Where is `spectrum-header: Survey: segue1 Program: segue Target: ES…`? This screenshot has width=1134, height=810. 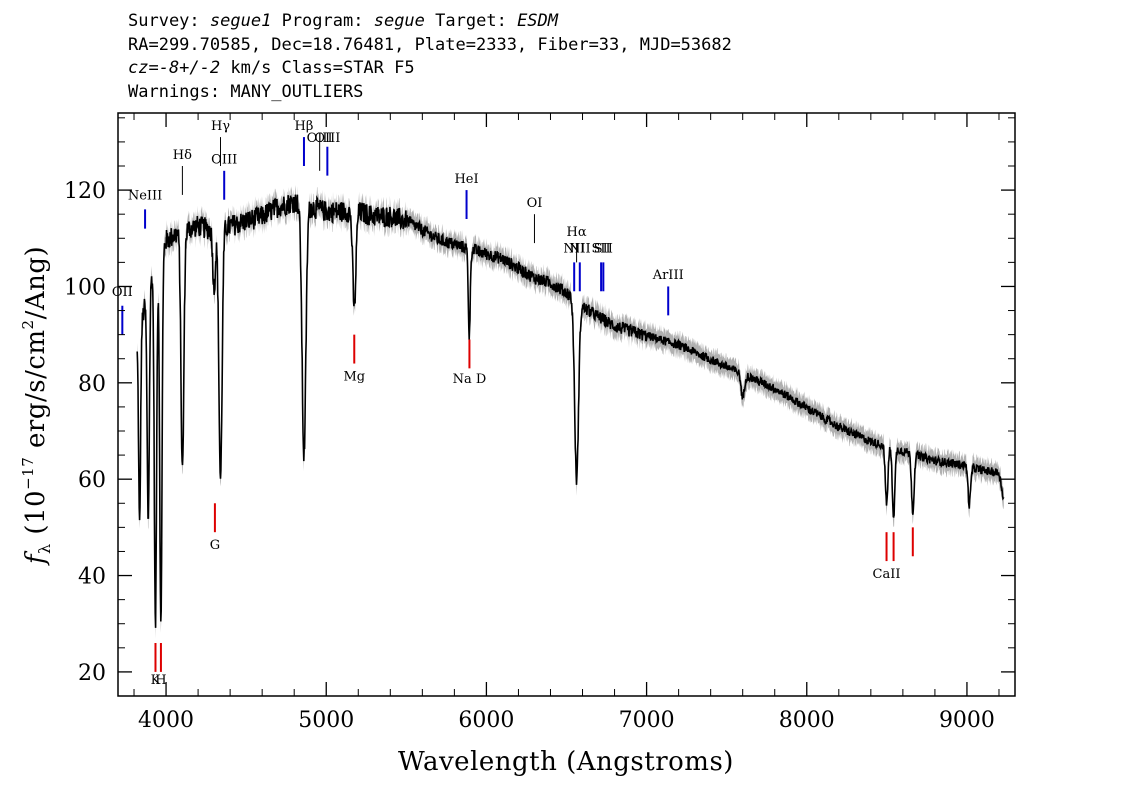
spectrum-header: Survey: segue1 Program: segue Target: ES… is located at coordinates (430, 57).